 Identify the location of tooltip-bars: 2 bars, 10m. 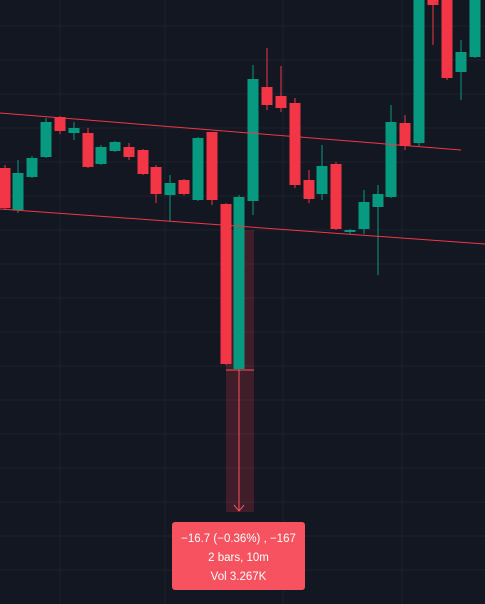
(238, 558).